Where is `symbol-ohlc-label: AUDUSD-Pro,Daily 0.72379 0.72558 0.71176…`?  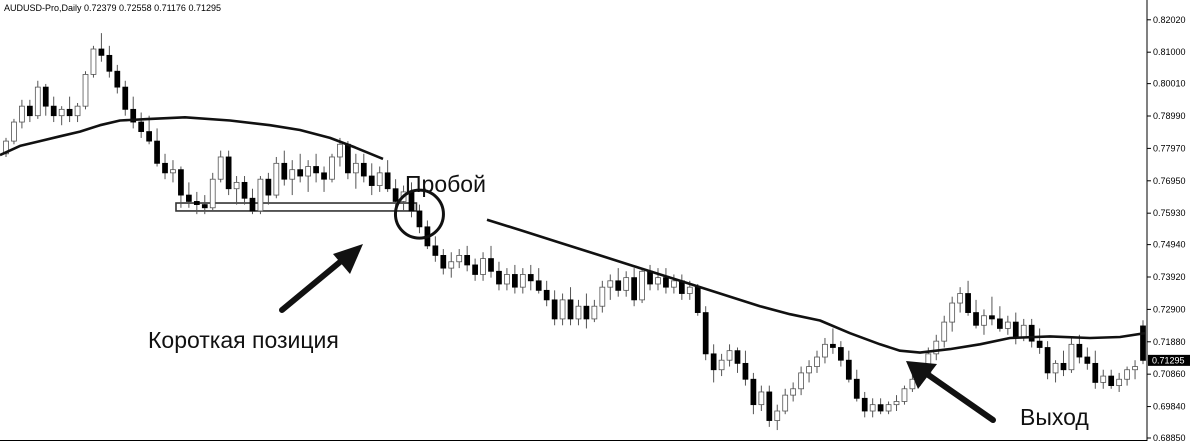
symbol-ohlc-label: AUDUSD-Pro,Daily 0.72379 0.72558 0.71176… is located at coordinates (112, 8).